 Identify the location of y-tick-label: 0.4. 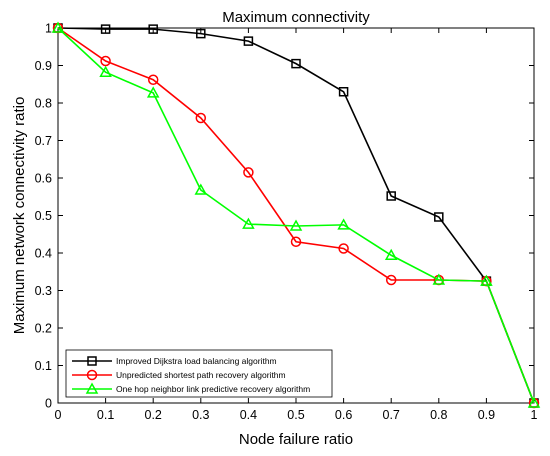
(43, 254).